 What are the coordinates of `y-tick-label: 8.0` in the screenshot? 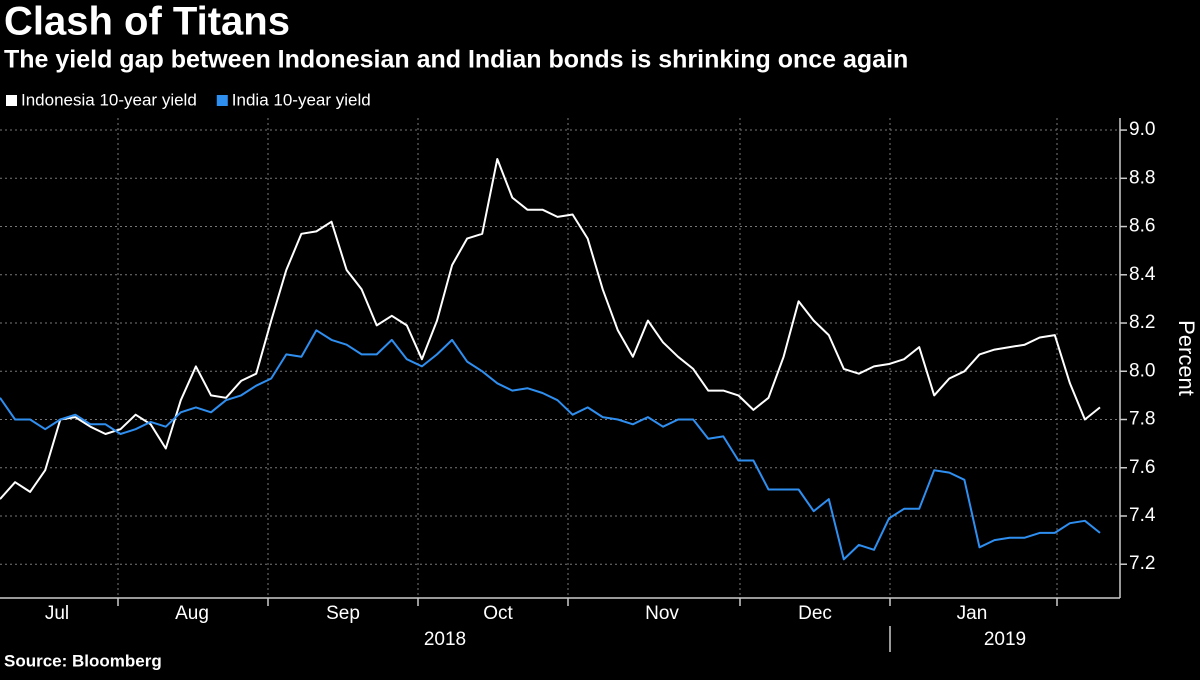 It's located at (1142, 370).